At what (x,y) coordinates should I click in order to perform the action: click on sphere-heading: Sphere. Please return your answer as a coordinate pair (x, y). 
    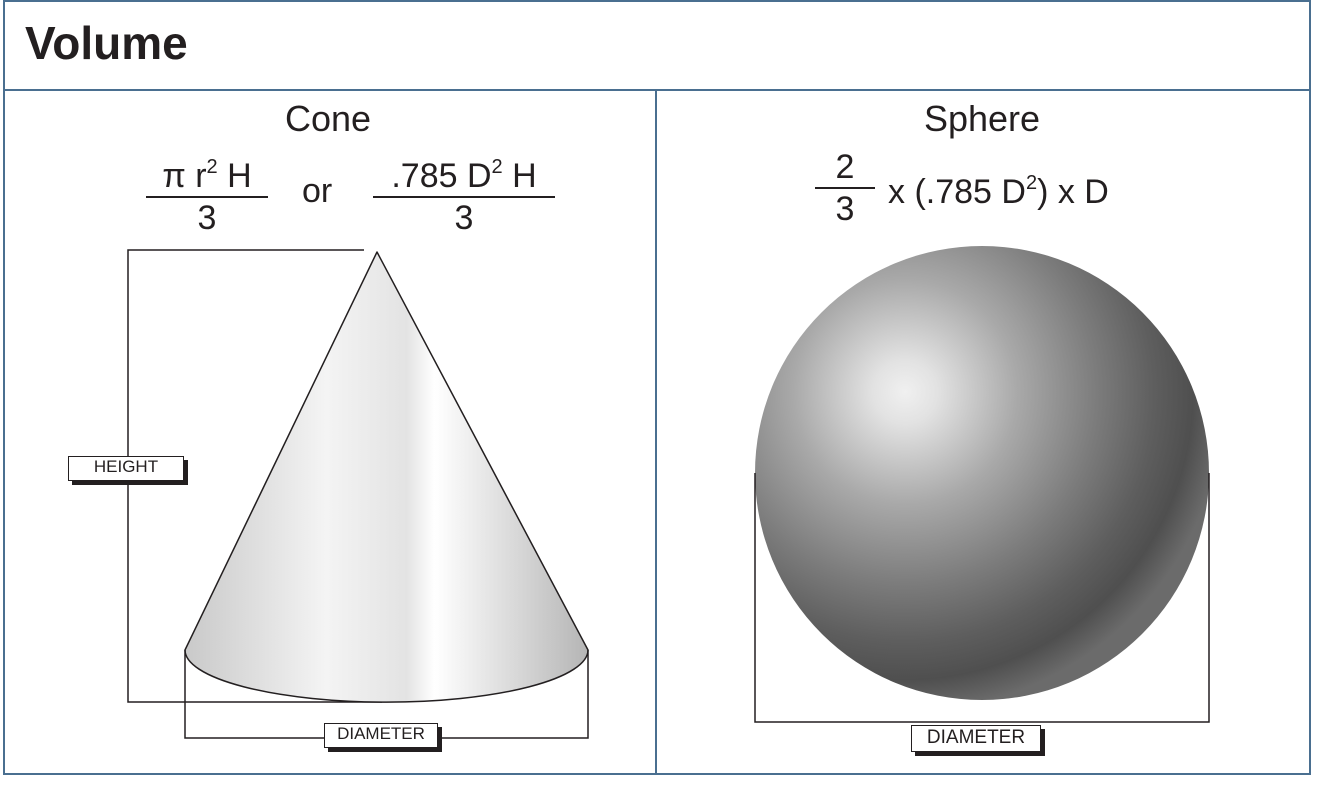
    Looking at the image, I should click on (982, 118).